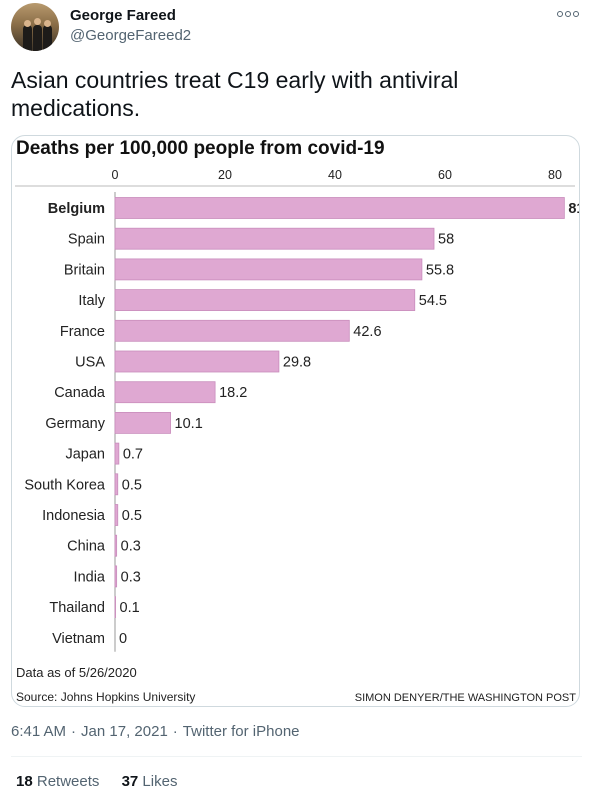  I want to click on tweet-date: Jan 17, 2021, so click(124, 731).